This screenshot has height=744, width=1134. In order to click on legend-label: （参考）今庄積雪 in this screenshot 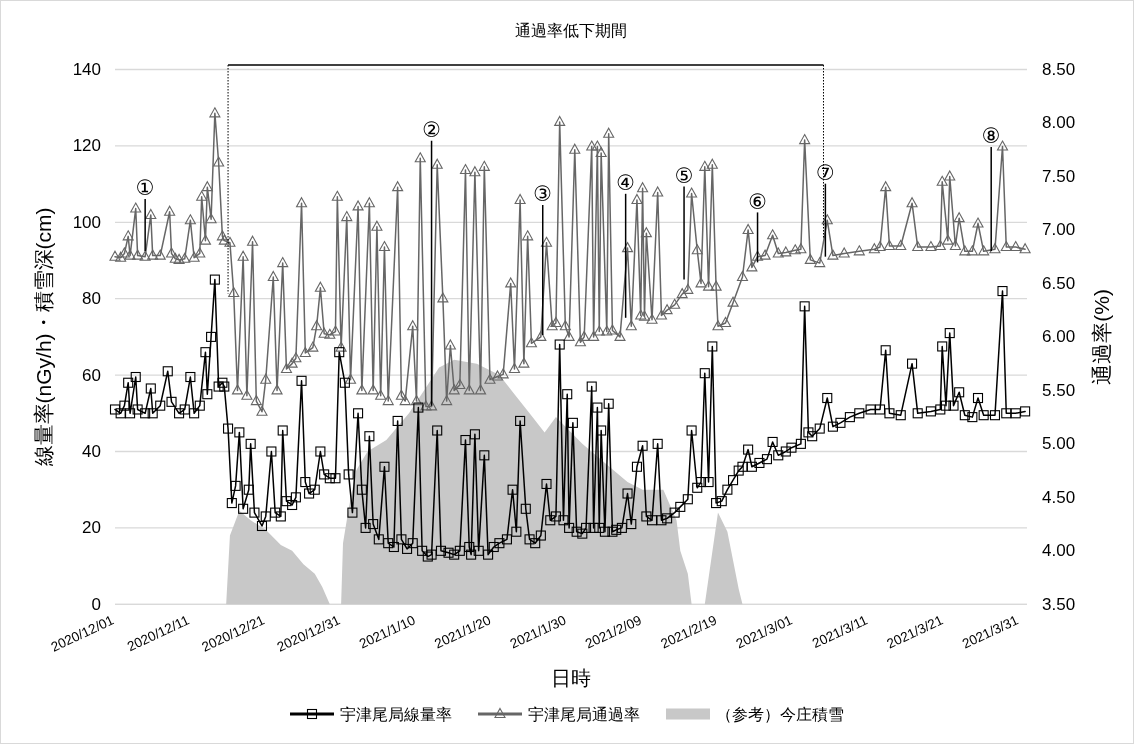, I will do `click(780, 714)`.